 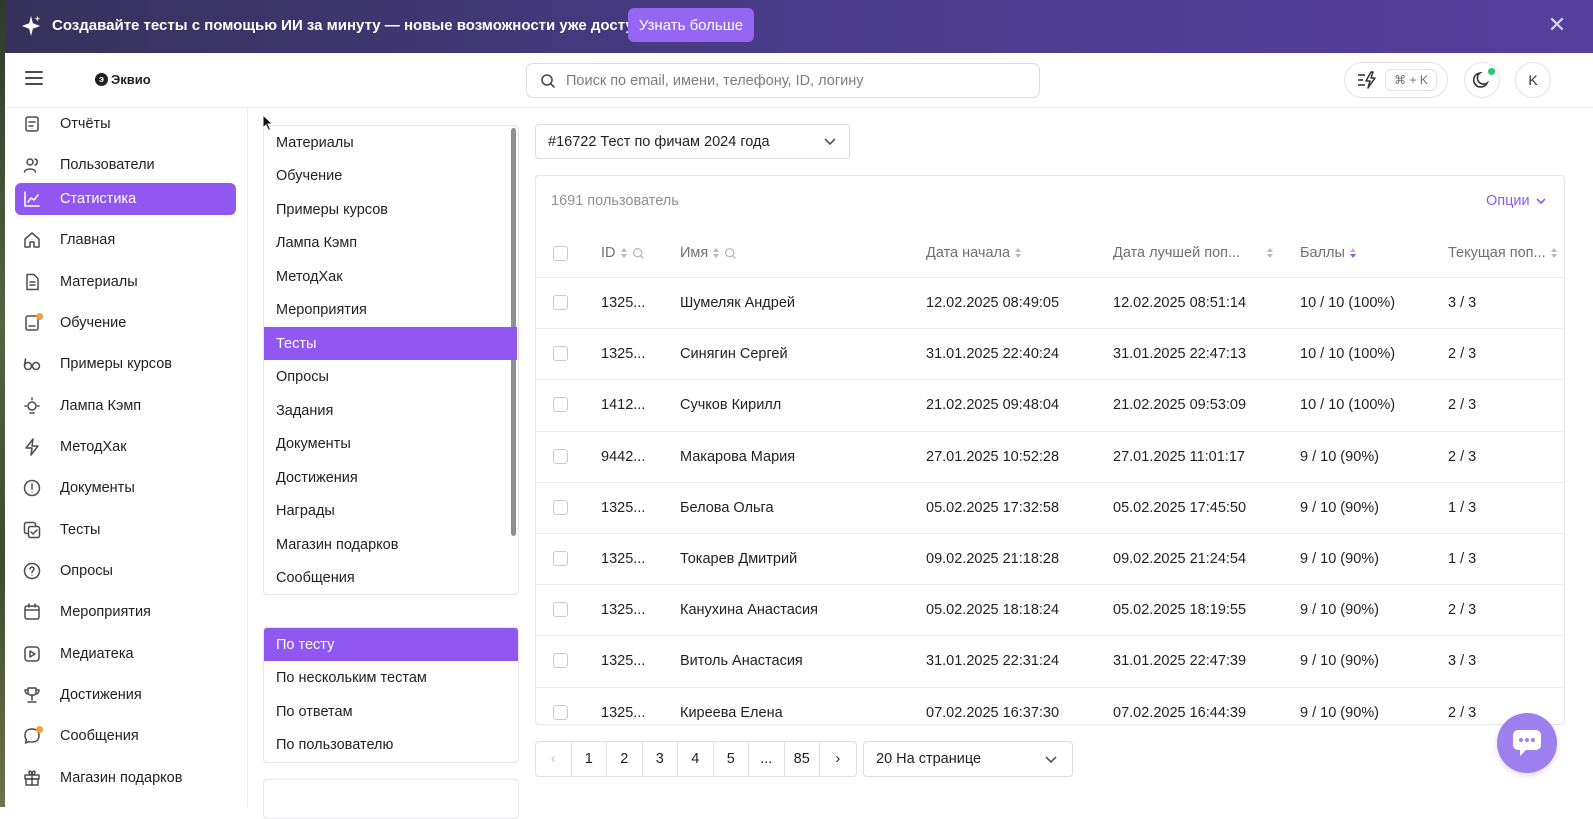 What do you see at coordinates (554, 759) in the screenshot?
I see `prev-page-button: ‹` at bounding box center [554, 759].